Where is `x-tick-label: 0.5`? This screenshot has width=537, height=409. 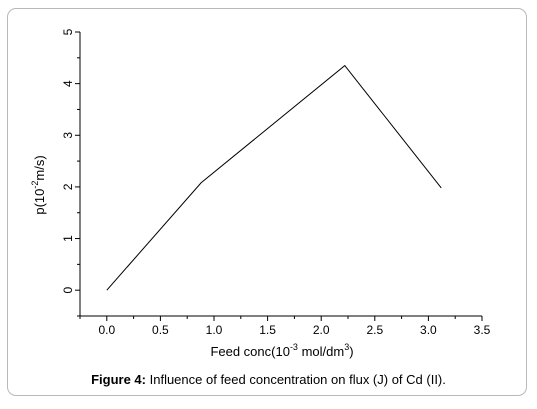 x-tick-label: 0.5 is located at coordinates (160, 330).